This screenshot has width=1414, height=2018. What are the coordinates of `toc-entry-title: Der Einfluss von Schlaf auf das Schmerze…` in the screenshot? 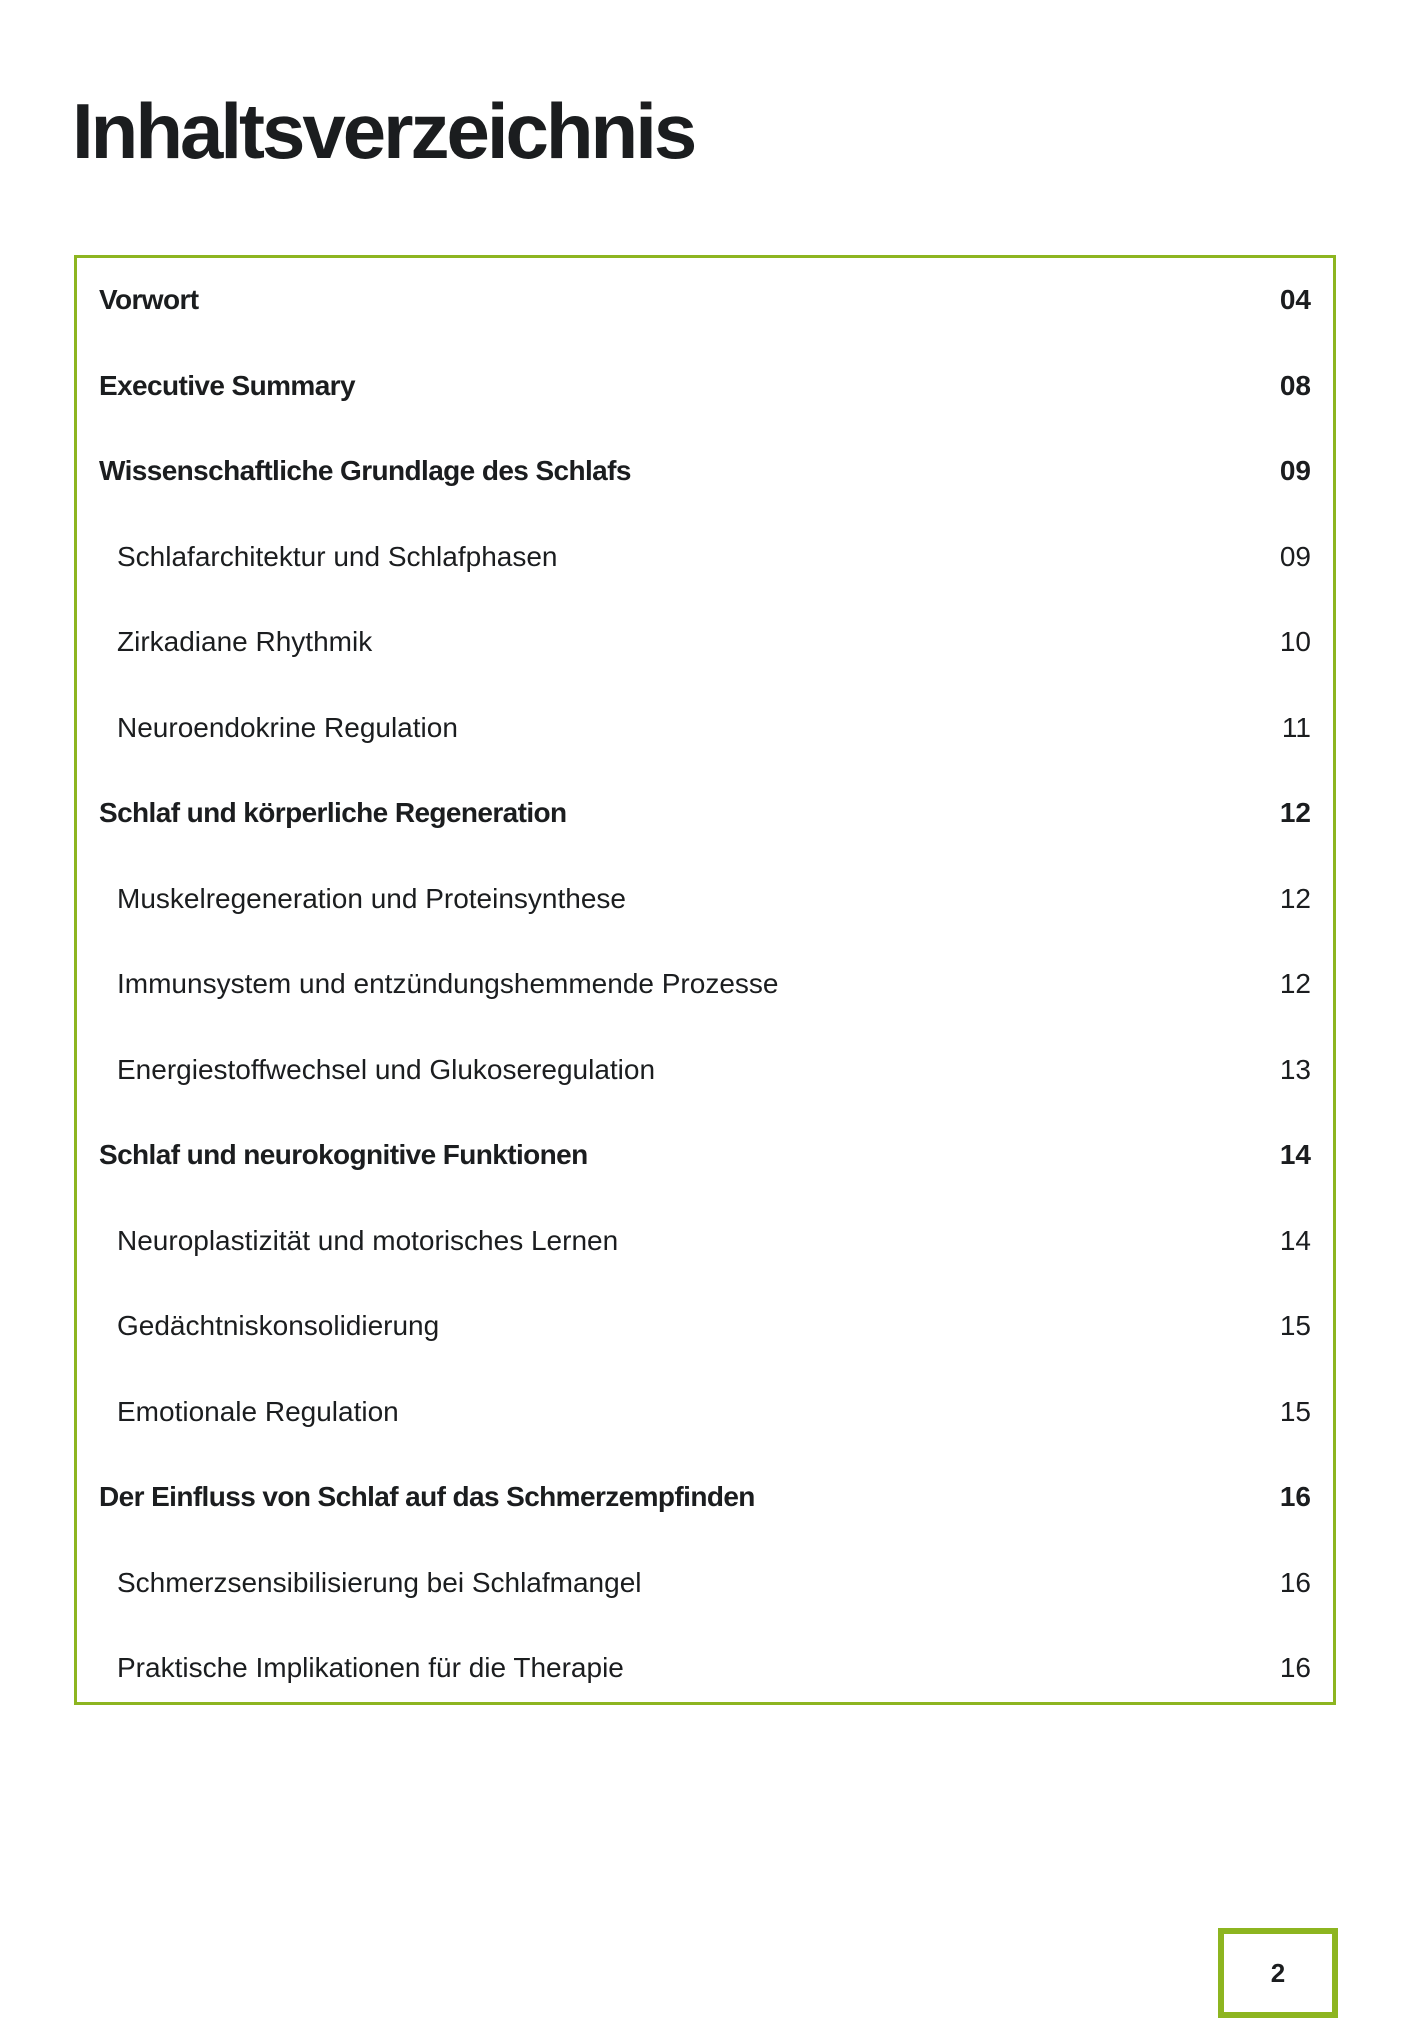 It's located at (427, 1496).